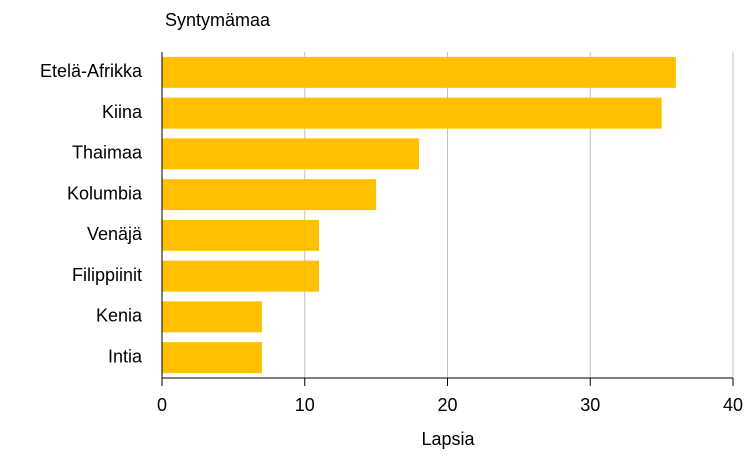 This screenshot has width=748, height=456. Describe the element at coordinates (218, 20) in the screenshot. I see `y-axis-label: Syntymämaa` at that location.